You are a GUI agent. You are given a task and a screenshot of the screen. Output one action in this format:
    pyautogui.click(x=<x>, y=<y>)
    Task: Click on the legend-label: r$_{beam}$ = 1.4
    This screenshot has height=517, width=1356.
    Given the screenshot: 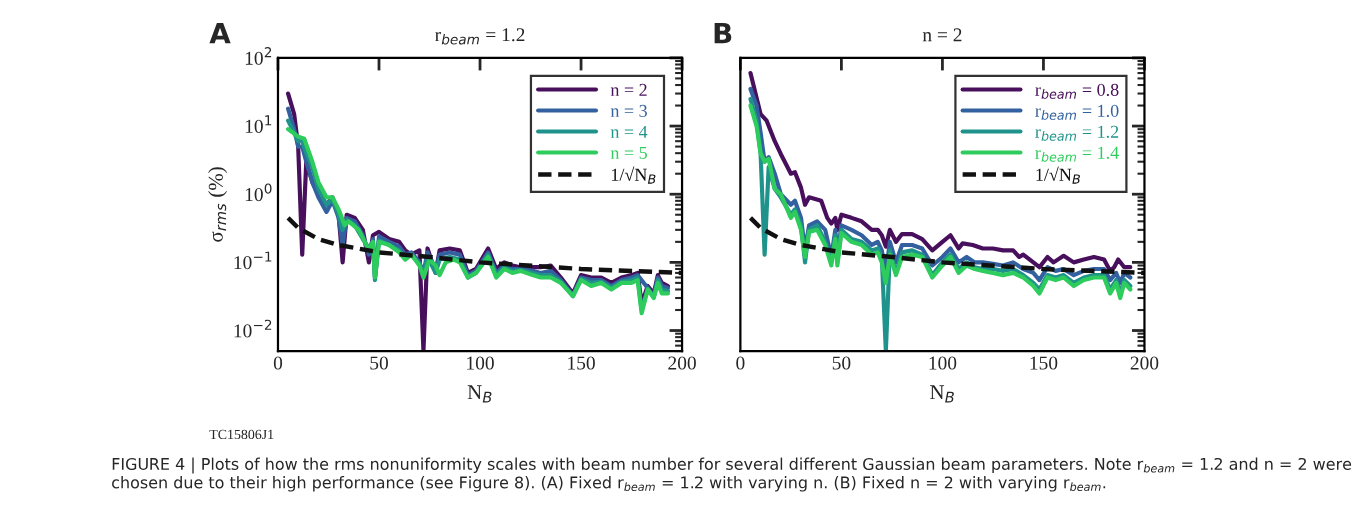 What is the action you would take?
    pyautogui.click(x=1077, y=154)
    